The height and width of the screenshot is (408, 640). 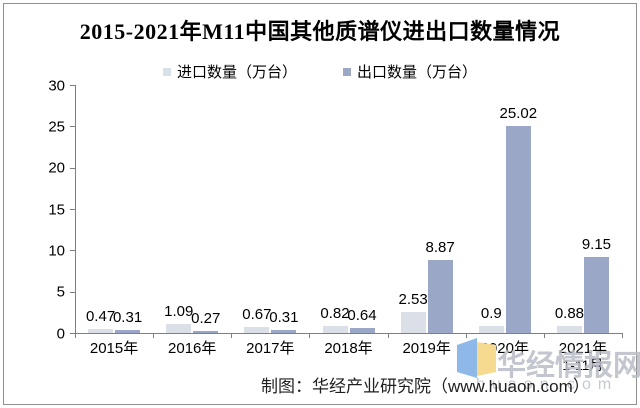 I want to click on legend-item-import: 进口数量（万台）, so click(x=229, y=71).